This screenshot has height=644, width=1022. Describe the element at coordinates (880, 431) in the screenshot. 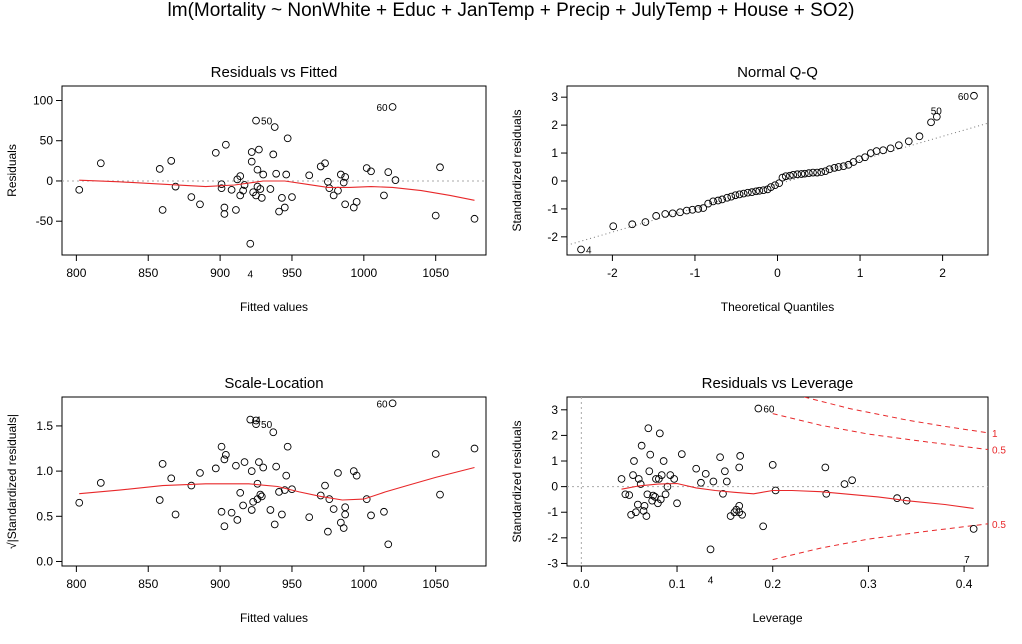

I see `cooks-distance-curve` at that location.